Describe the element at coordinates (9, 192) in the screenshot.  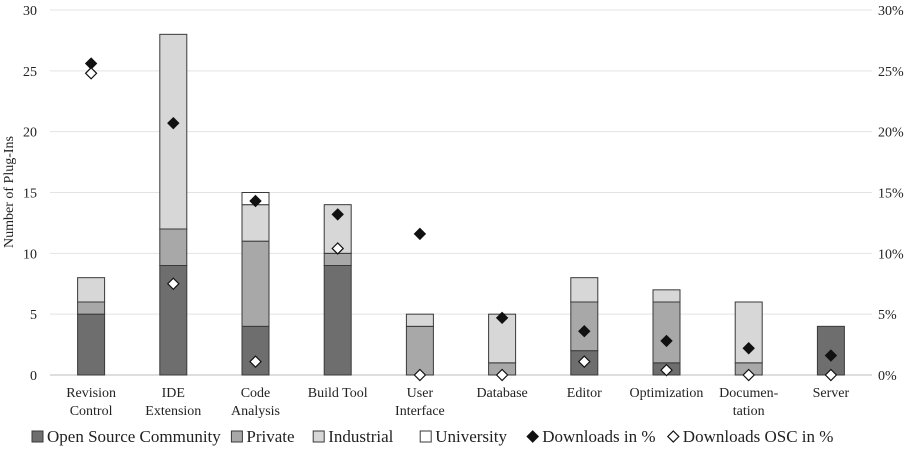
I see `y-axis-title: Number of Plug-Ins` at that location.